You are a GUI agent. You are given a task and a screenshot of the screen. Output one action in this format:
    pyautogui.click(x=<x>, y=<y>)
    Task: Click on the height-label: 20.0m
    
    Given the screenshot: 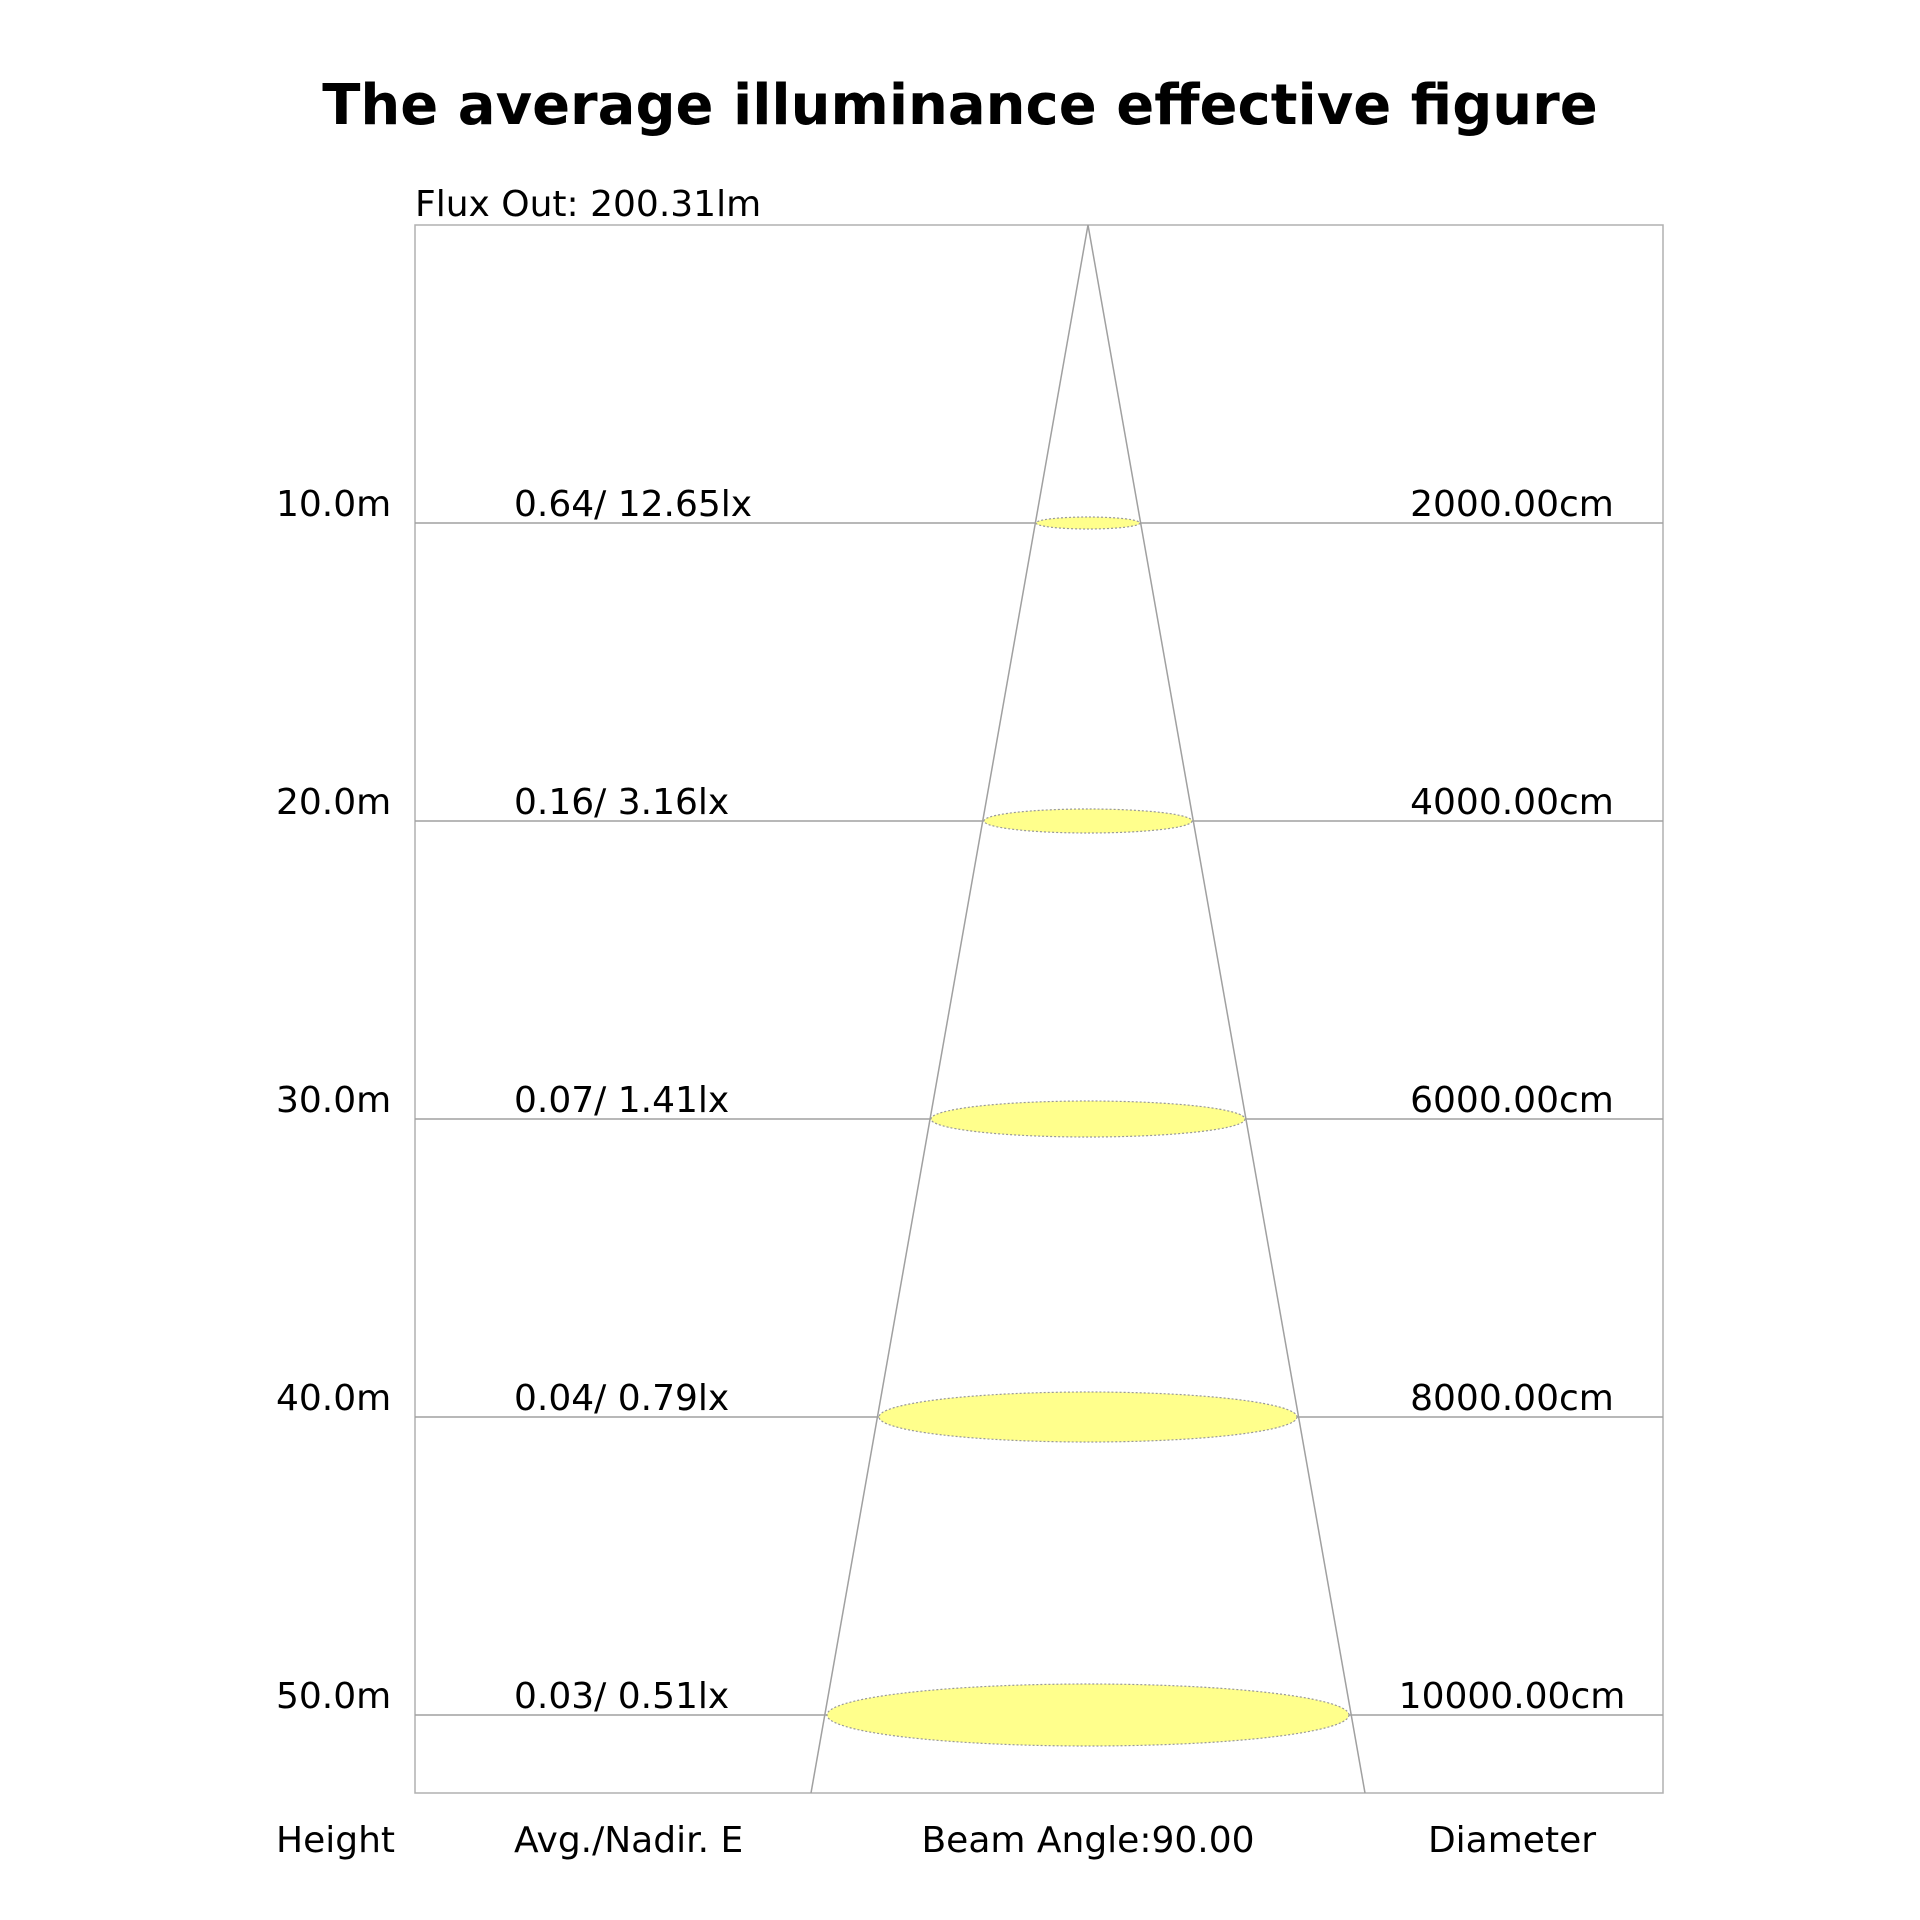 What is the action you would take?
    pyautogui.click(x=333, y=802)
    